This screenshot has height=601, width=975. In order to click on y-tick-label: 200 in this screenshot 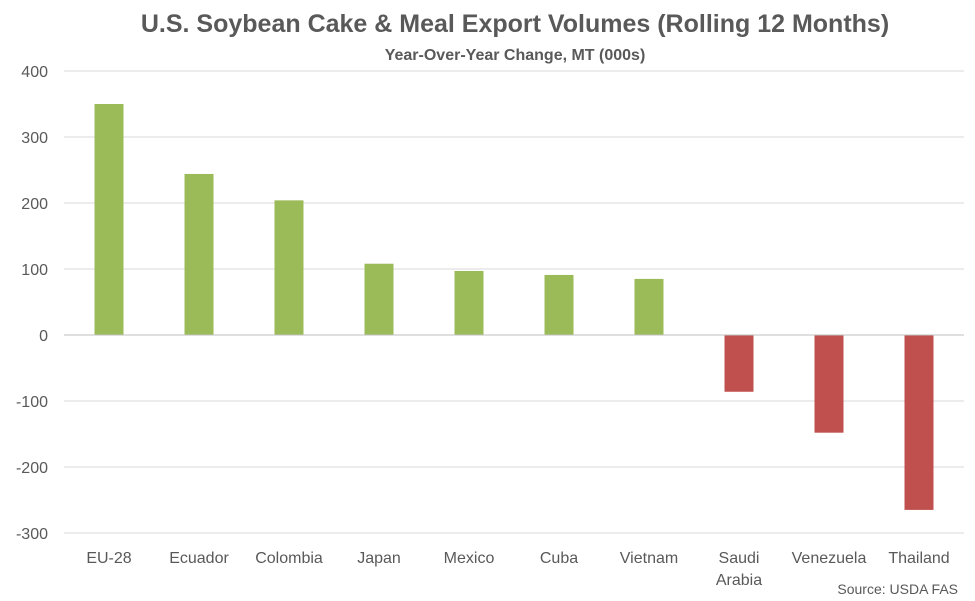, I will do `click(34, 204)`.